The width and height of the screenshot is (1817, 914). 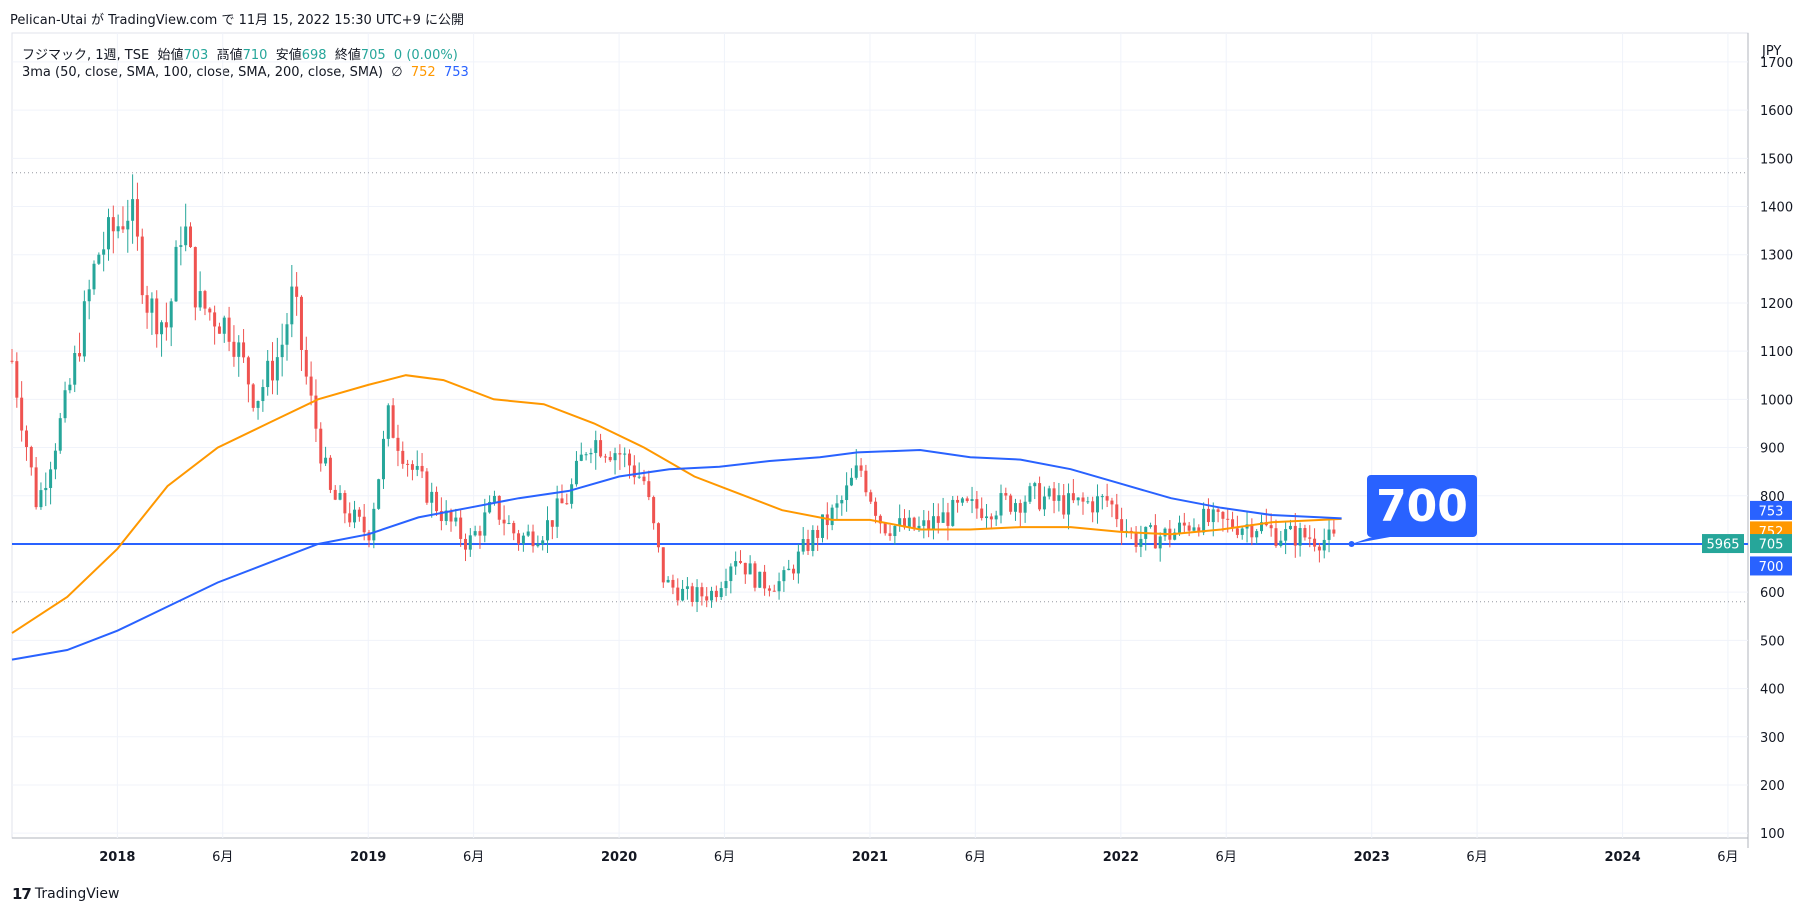 What do you see at coordinates (1772, 834) in the screenshot?
I see `y-tick-label: 100` at bounding box center [1772, 834].